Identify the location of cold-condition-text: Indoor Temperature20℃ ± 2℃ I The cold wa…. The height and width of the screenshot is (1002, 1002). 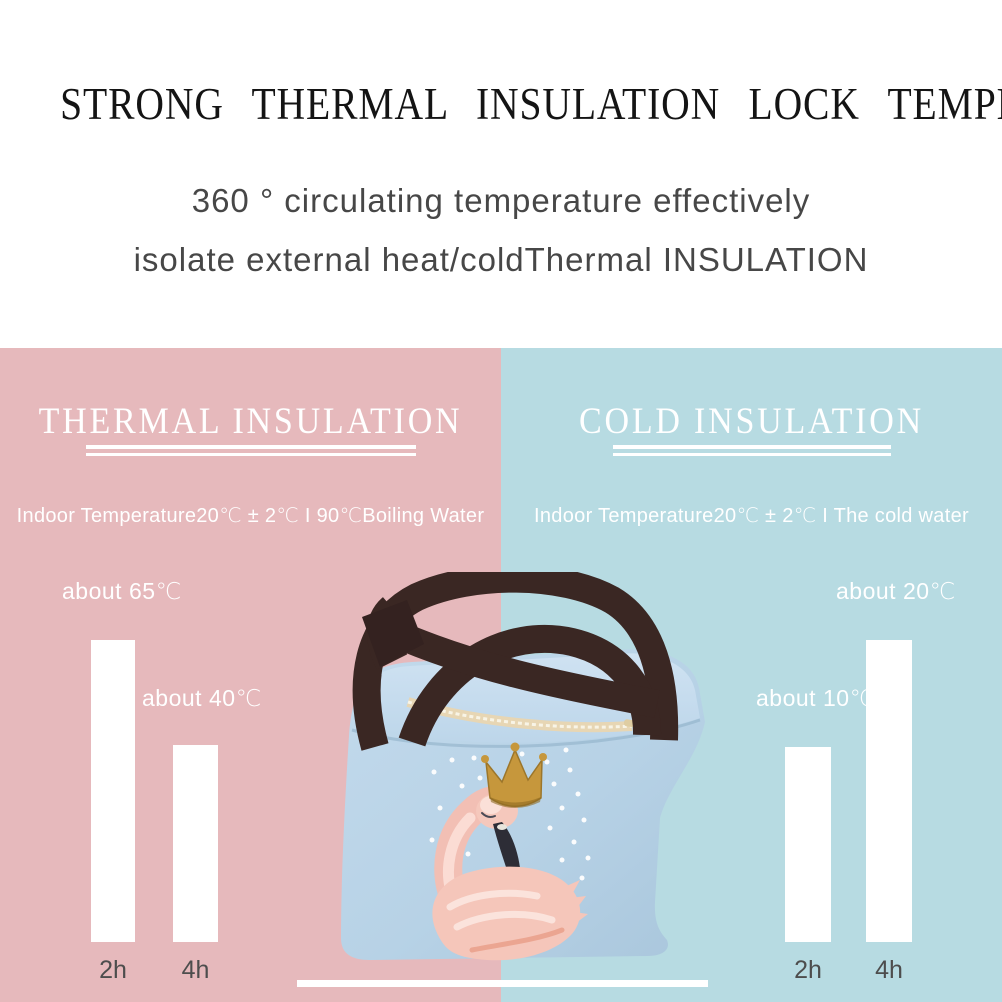
(751, 516).